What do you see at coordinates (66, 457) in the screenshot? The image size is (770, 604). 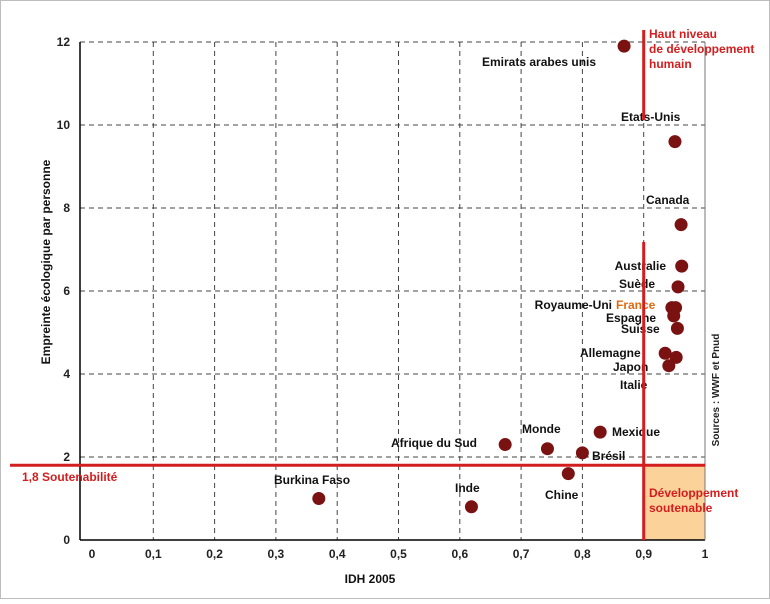 I see `y-tick-label: 2` at bounding box center [66, 457].